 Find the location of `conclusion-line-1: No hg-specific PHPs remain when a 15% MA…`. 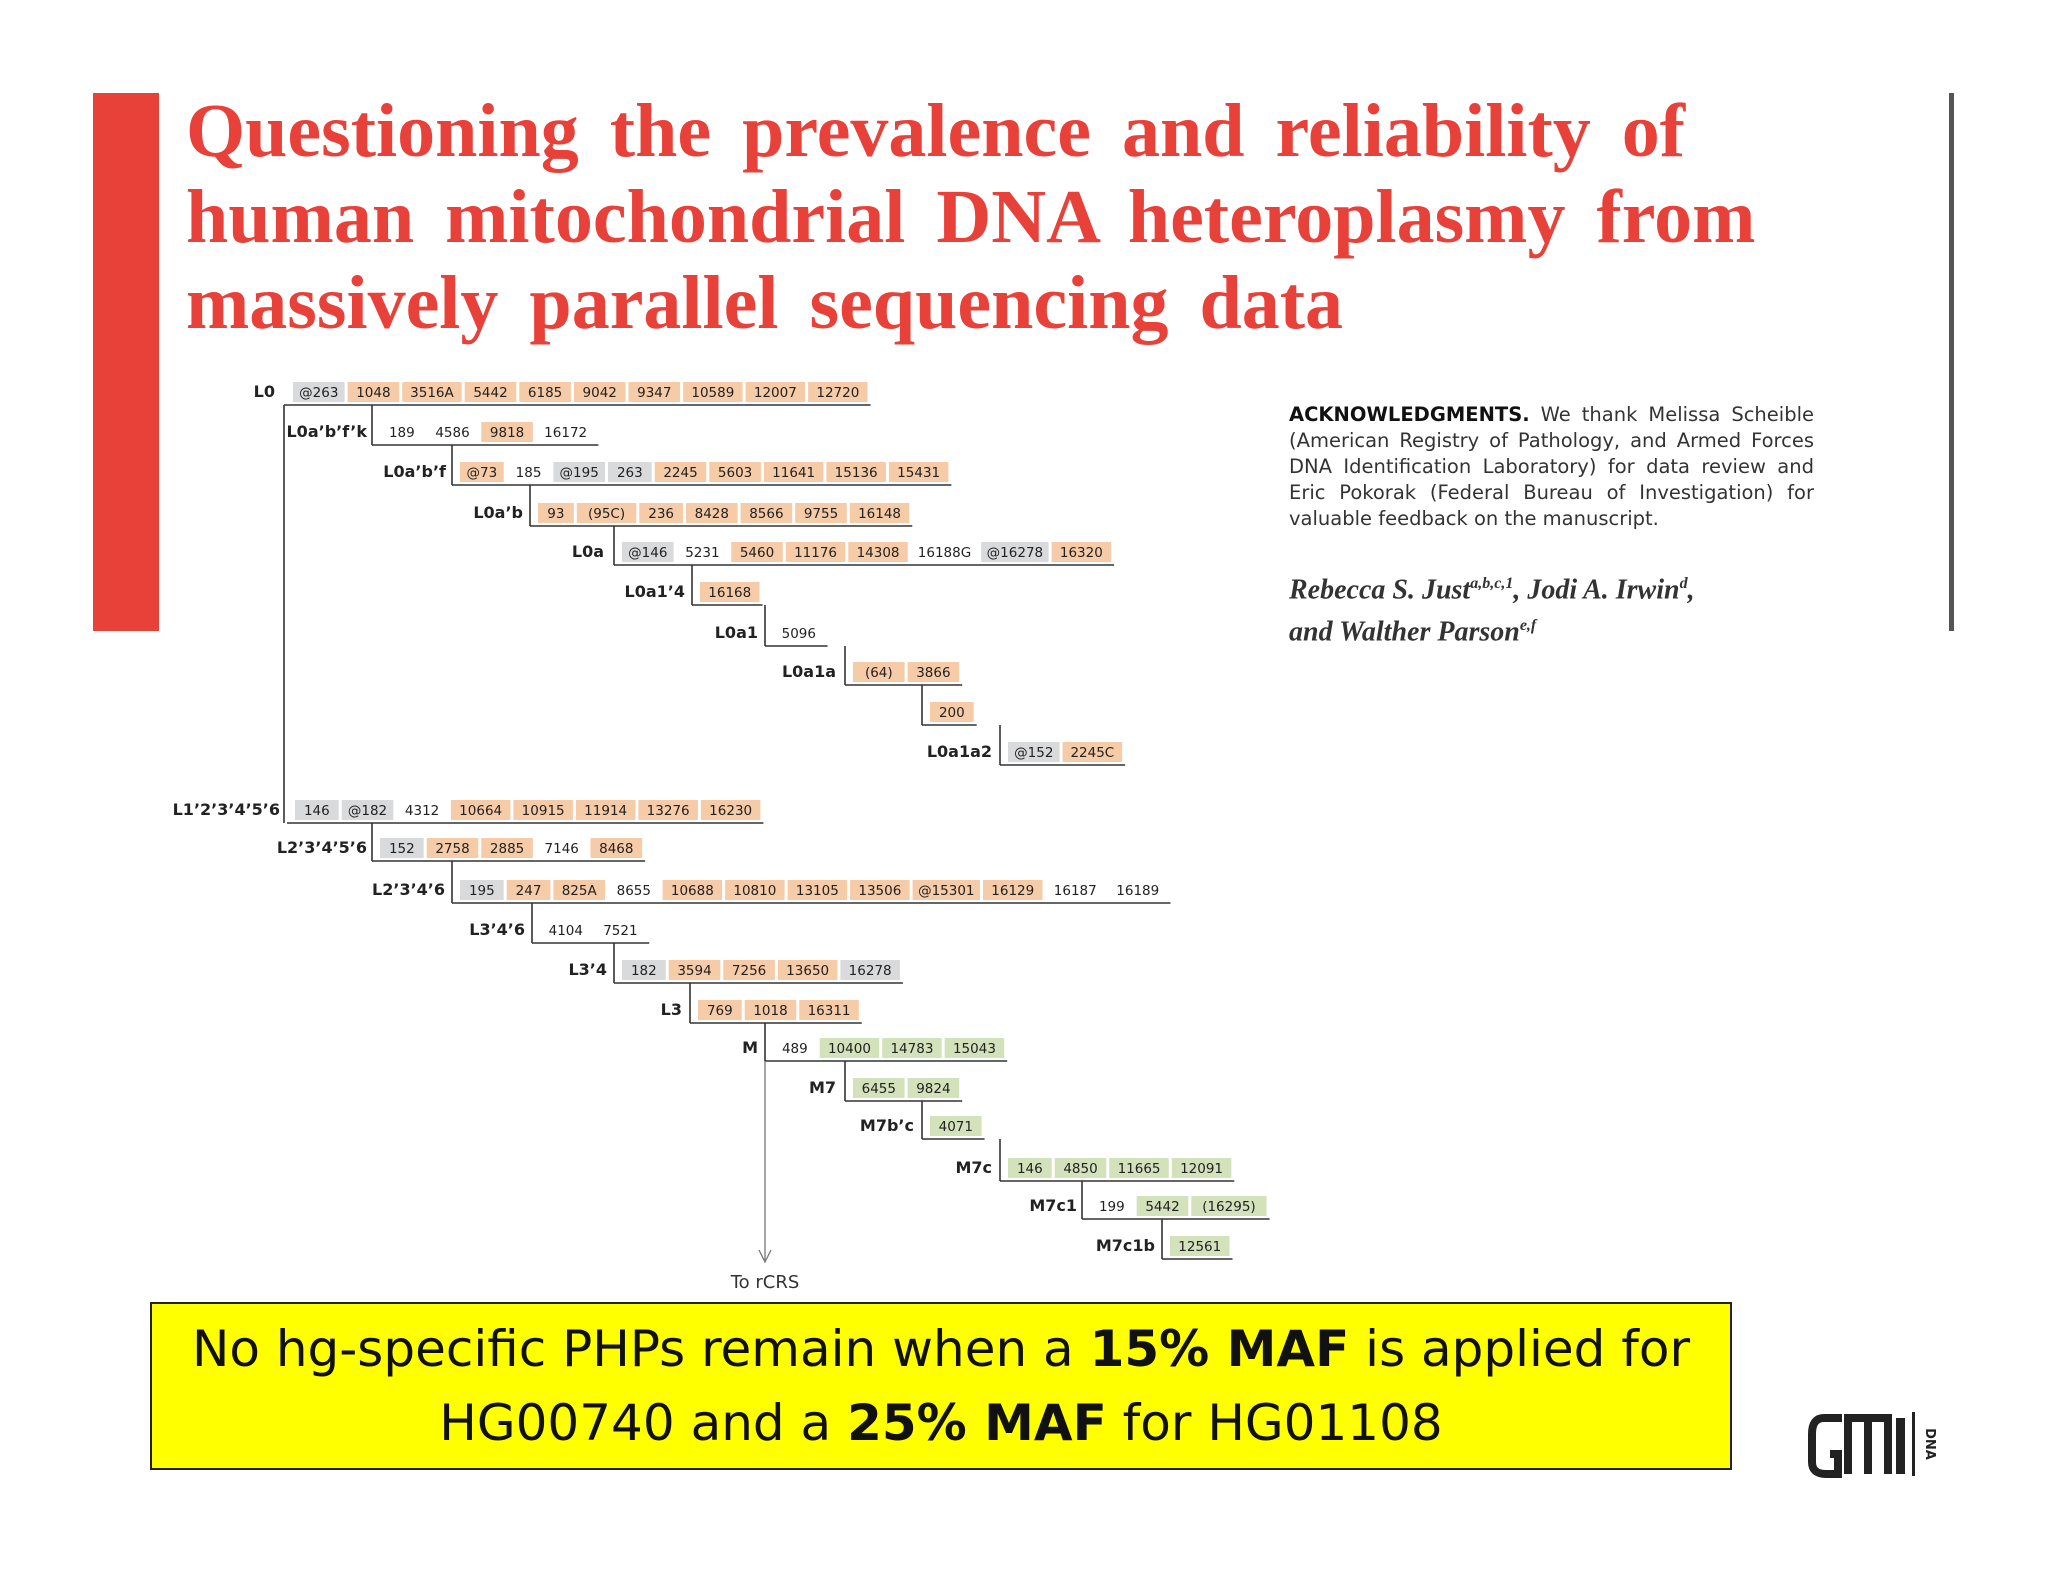

conclusion-line-1: No hg-specific PHPs remain when a 15% MA… is located at coordinates (941, 1349).